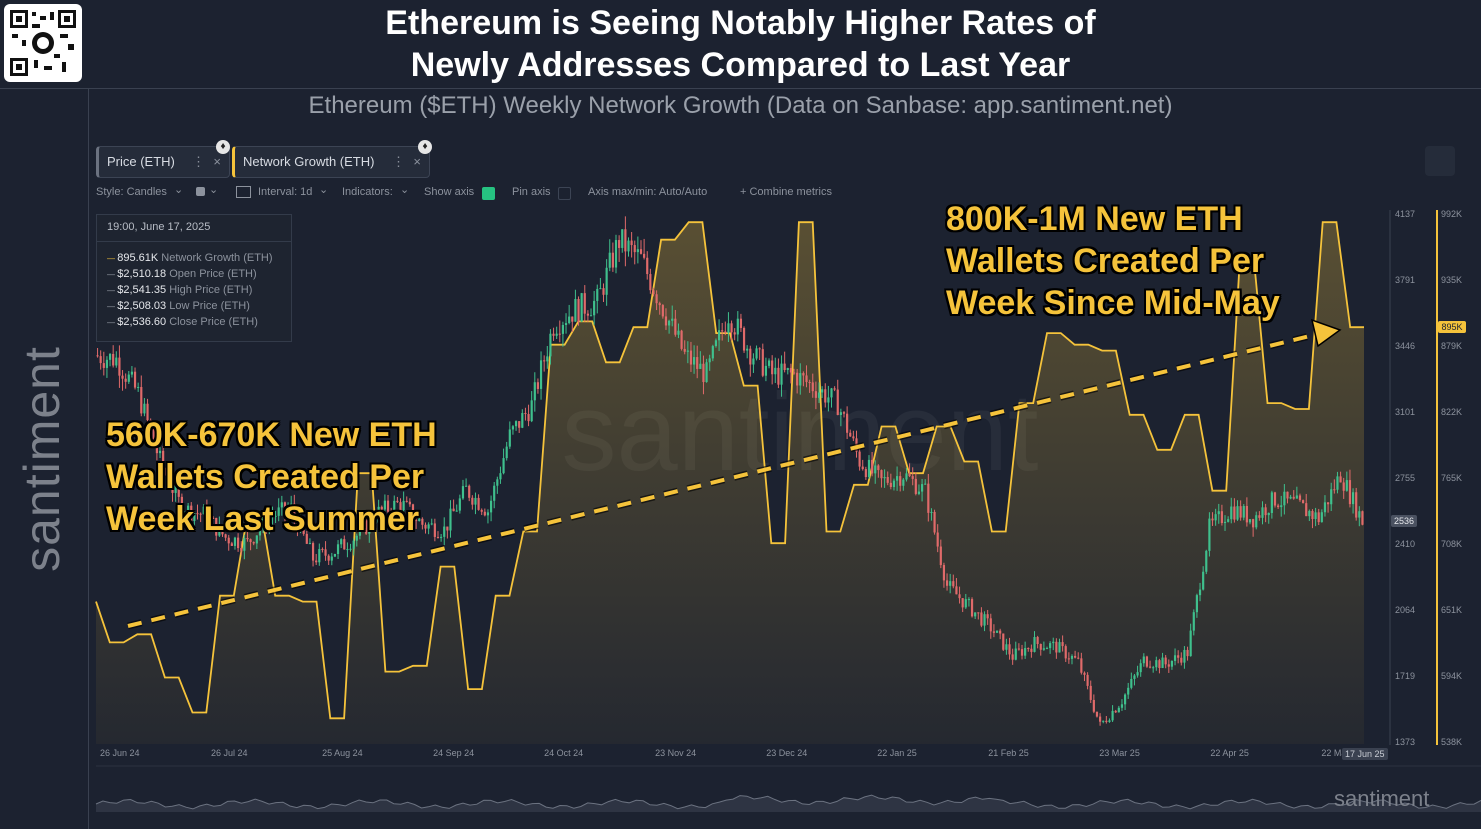  Describe the element at coordinates (285, 192) in the screenshot. I see `interval-dropdown: Interval: 1d` at that location.